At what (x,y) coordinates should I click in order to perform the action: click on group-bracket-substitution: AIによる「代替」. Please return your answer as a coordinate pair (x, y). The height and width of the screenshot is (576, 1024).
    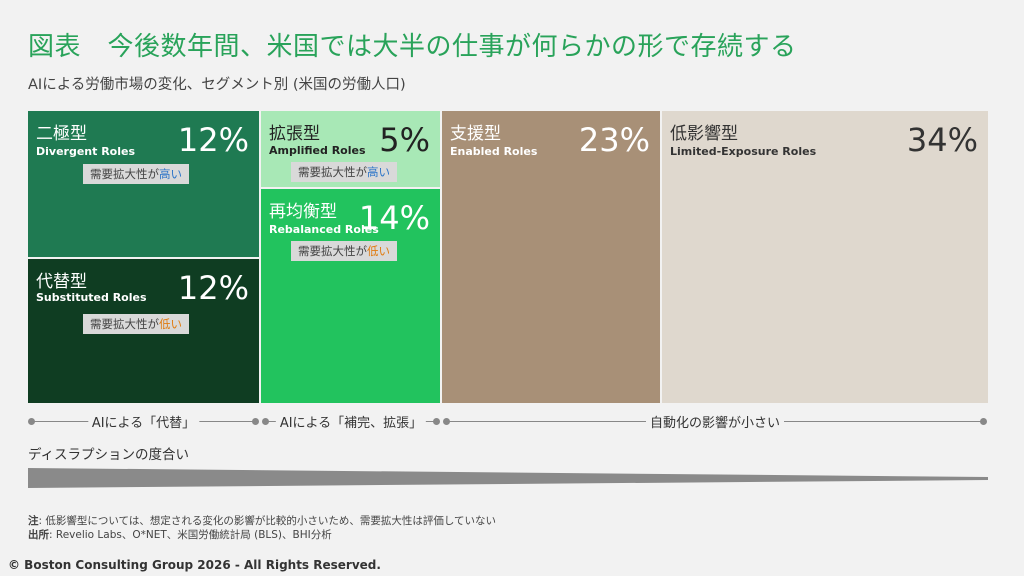
    Looking at the image, I should click on (143, 422).